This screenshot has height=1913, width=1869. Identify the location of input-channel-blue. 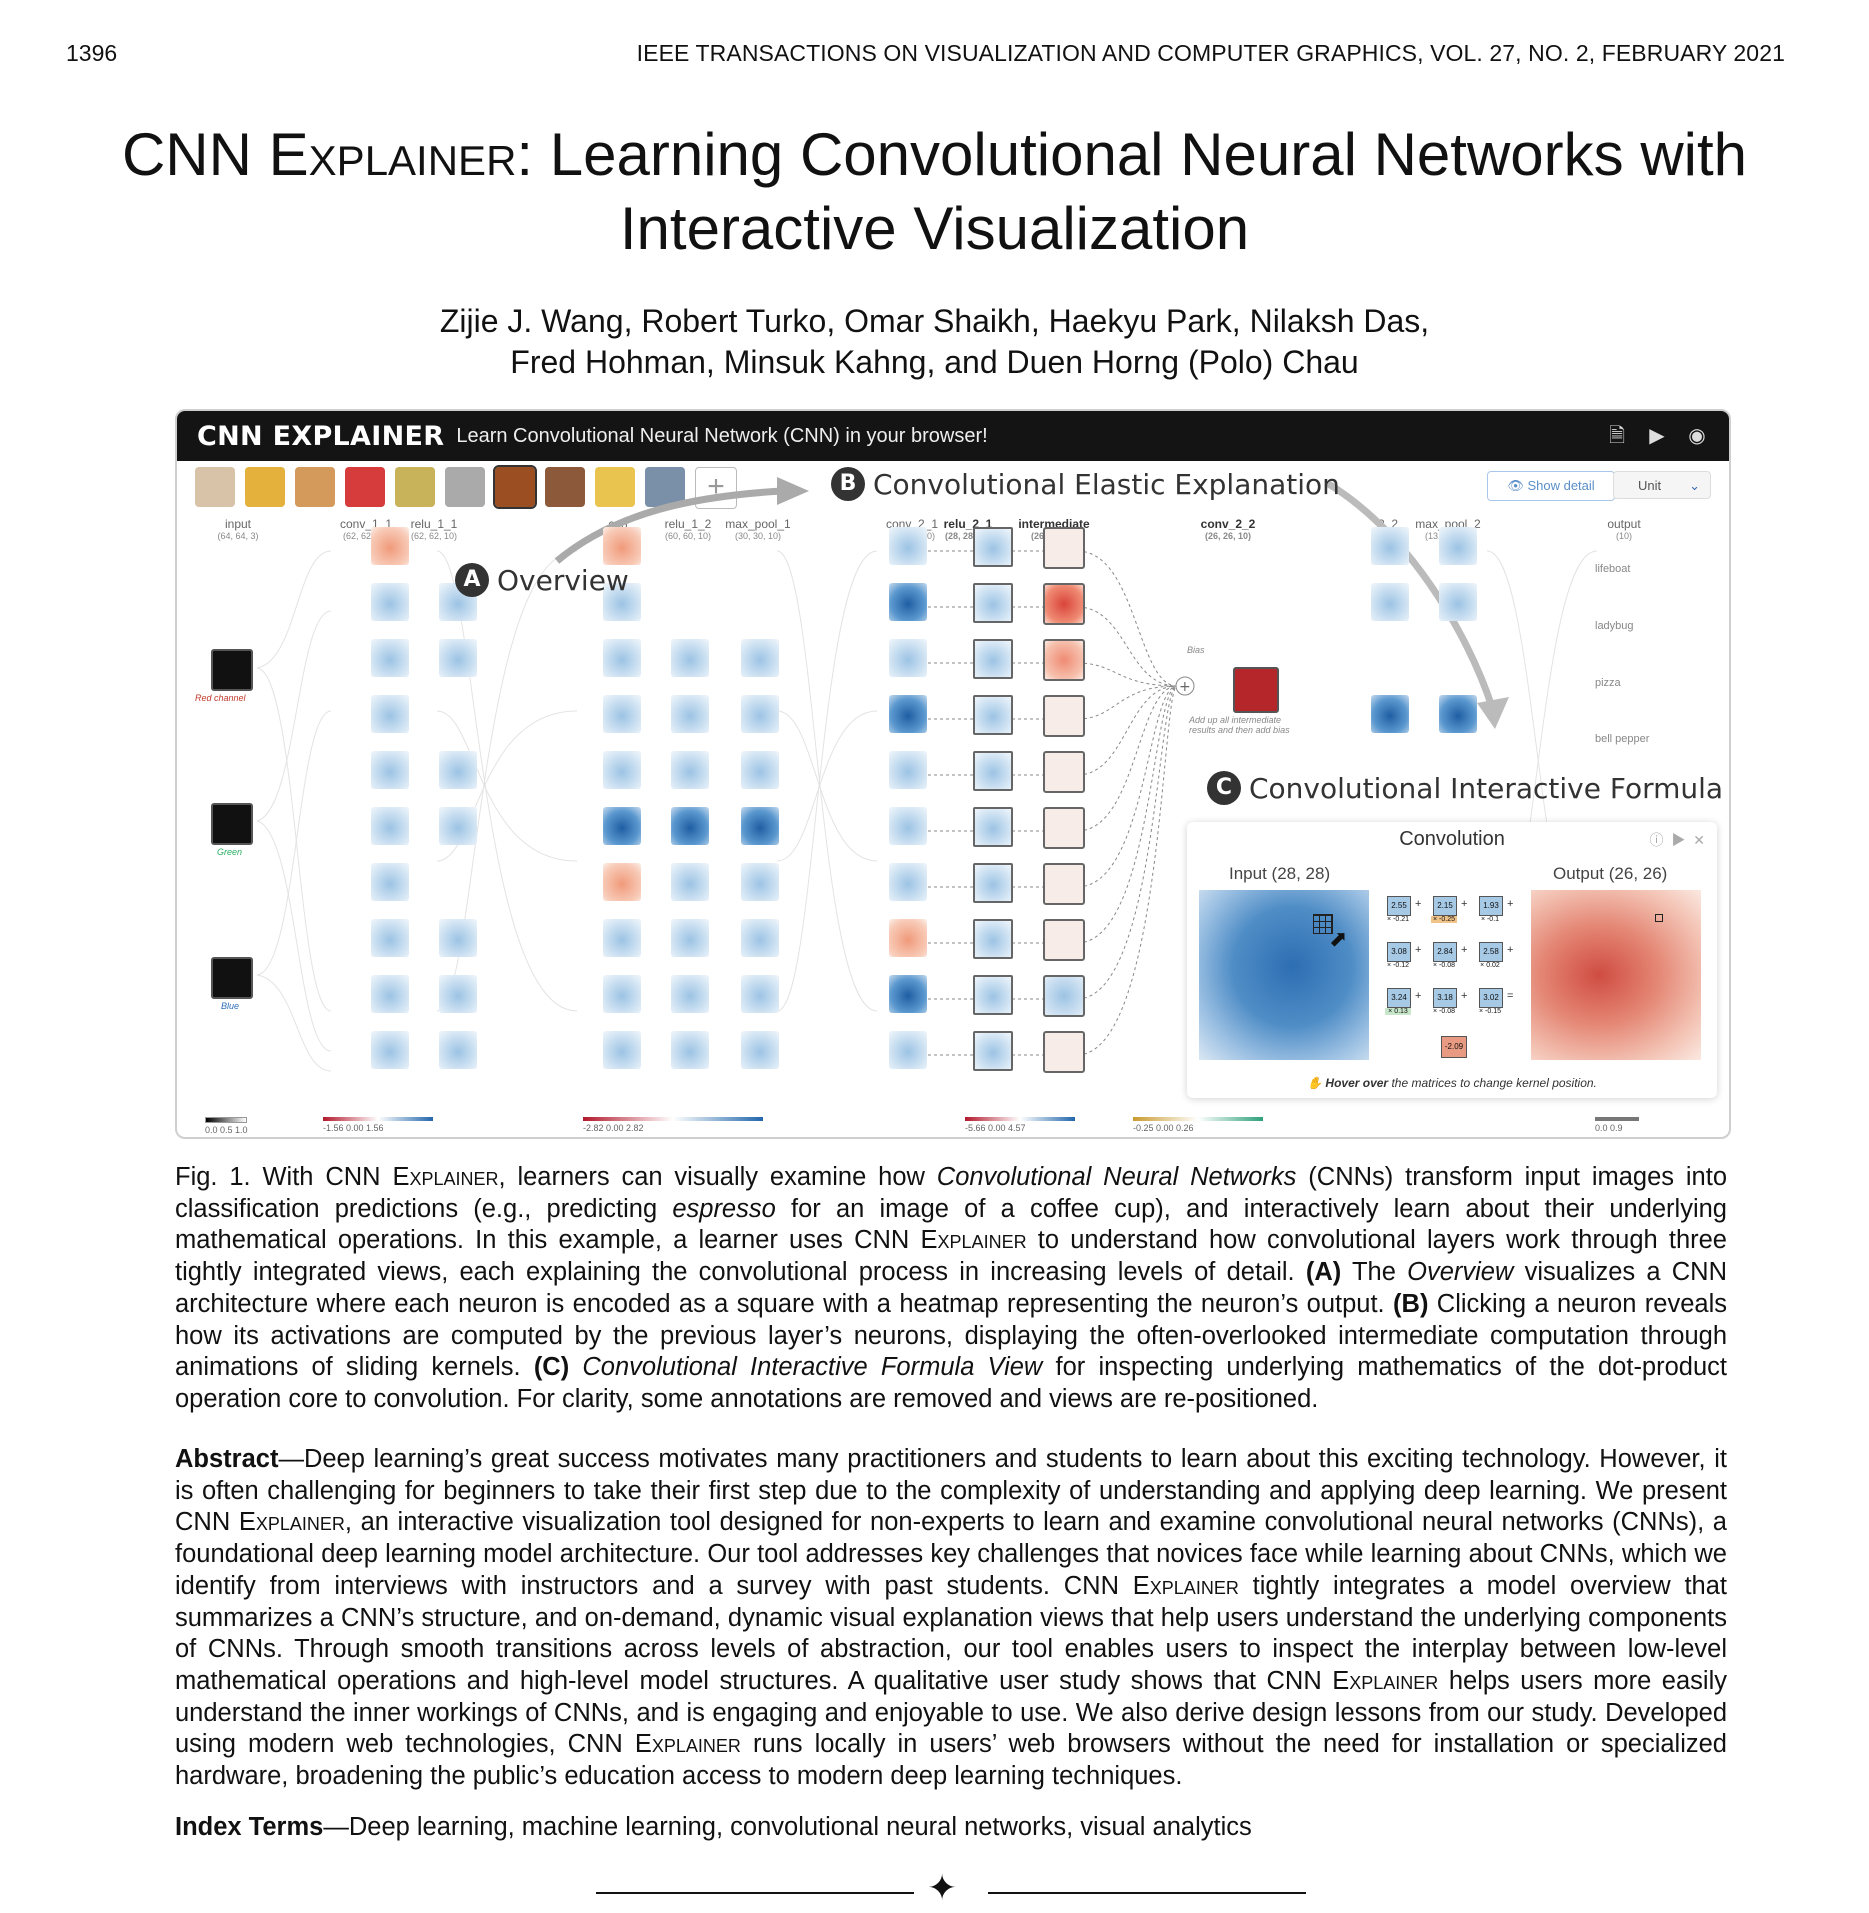
(232, 978).